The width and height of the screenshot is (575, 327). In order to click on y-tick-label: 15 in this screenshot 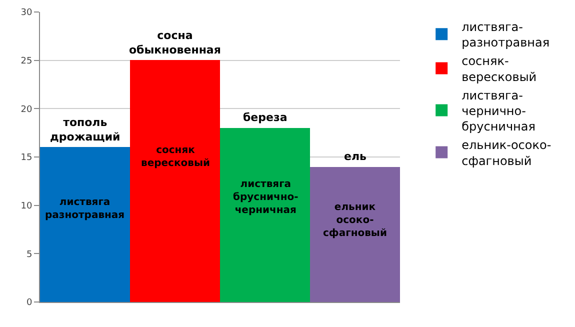, I will do `click(26, 158)`.